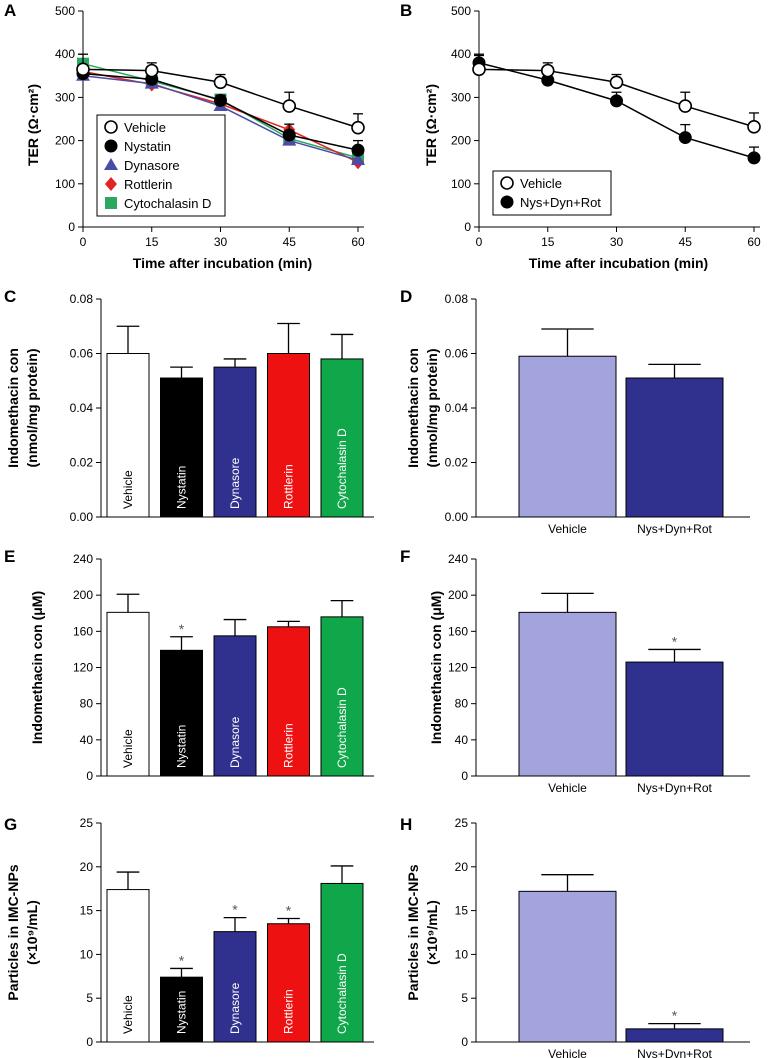 The image size is (769, 1058). I want to click on y-tick-label: 0.08, so click(457, 299).